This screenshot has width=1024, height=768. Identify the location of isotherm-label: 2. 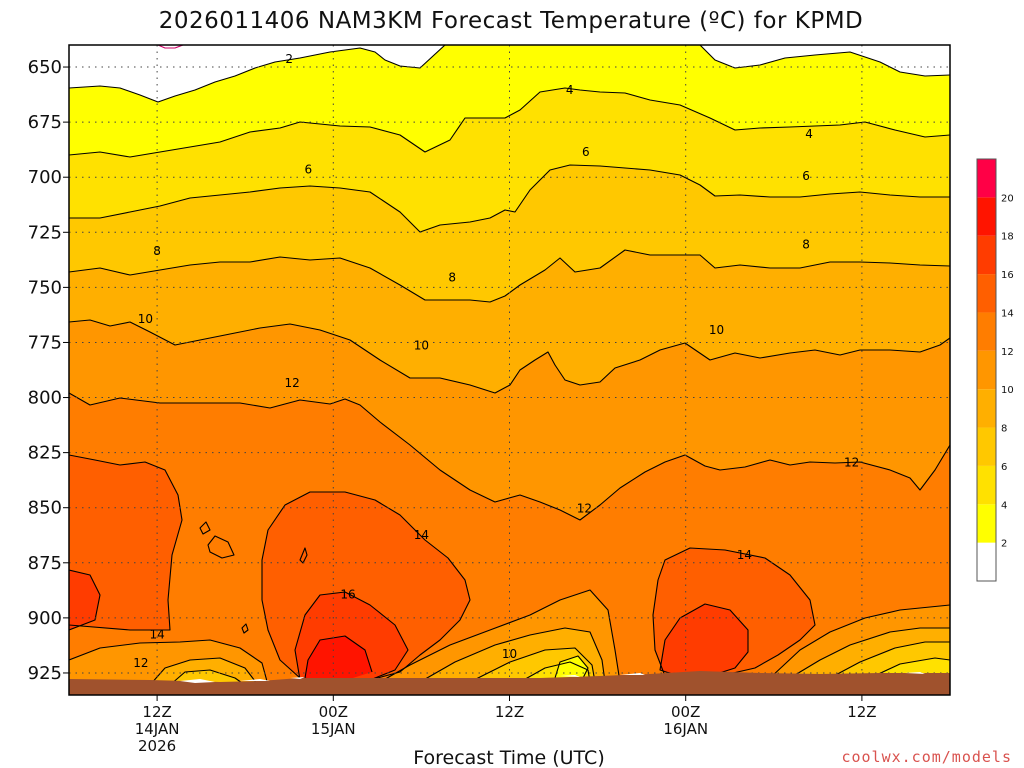
(289, 59).